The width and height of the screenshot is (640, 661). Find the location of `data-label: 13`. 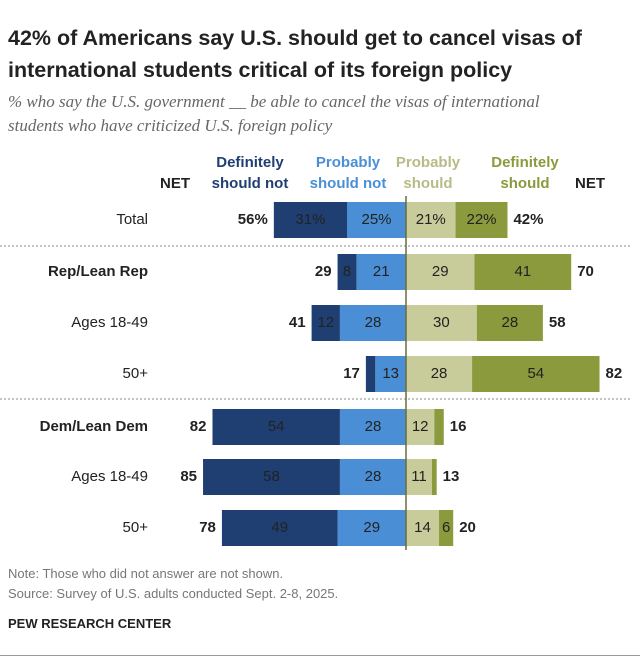

data-label: 13 is located at coordinates (390, 373).